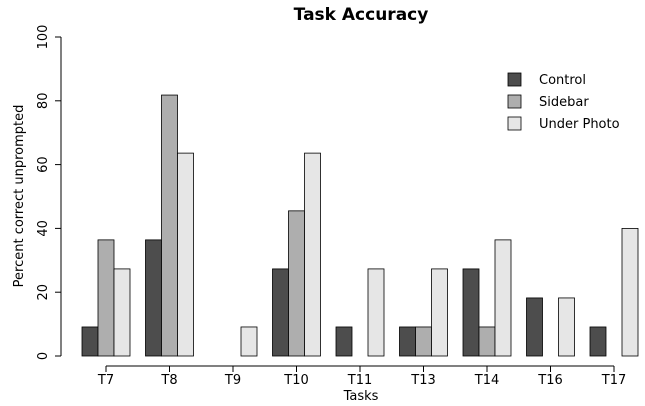 The image size is (645, 406). What do you see at coordinates (514, 79) in the screenshot?
I see `legend-swatch-control` at bounding box center [514, 79].